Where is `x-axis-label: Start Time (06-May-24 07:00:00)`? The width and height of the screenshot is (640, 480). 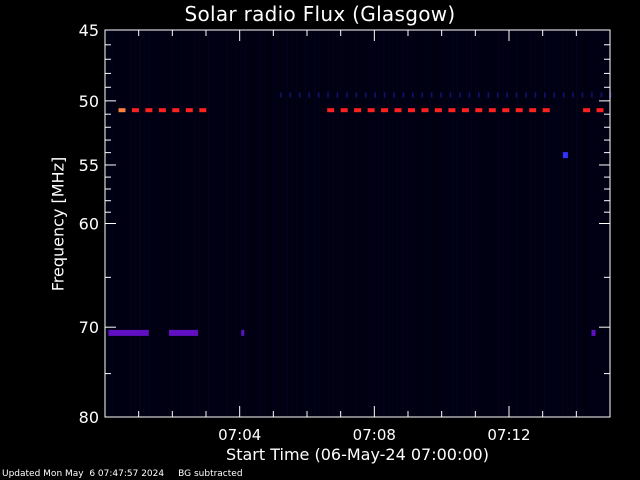
x-axis-label: Start Time (06-May-24 07:00:00) is located at coordinates (357, 454).